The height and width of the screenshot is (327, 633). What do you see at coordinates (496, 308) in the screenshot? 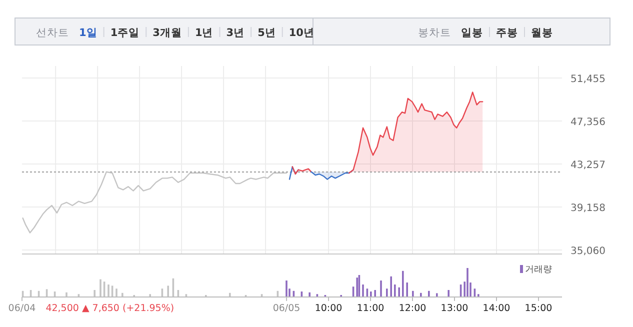
I see `x-tick-label: 14:00` at bounding box center [496, 308].